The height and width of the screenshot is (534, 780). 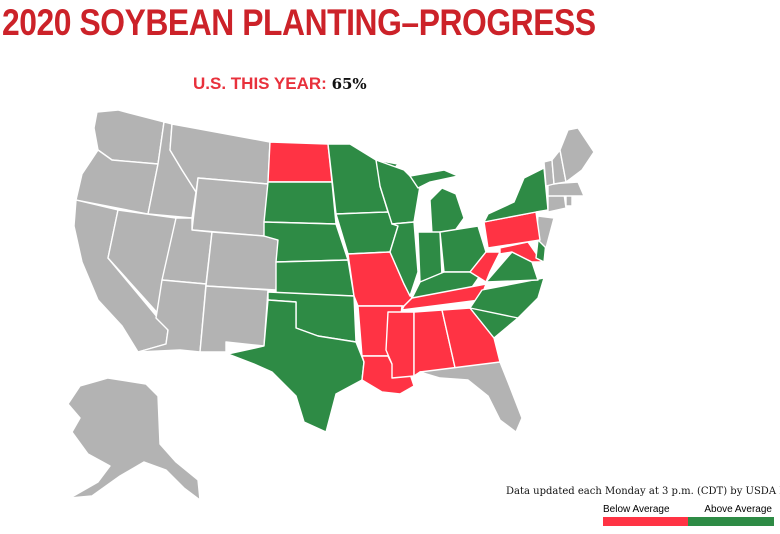 What do you see at coordinates (367, 233) in the screenshot?
I see `state-ia` at bounding box center [367, 233].